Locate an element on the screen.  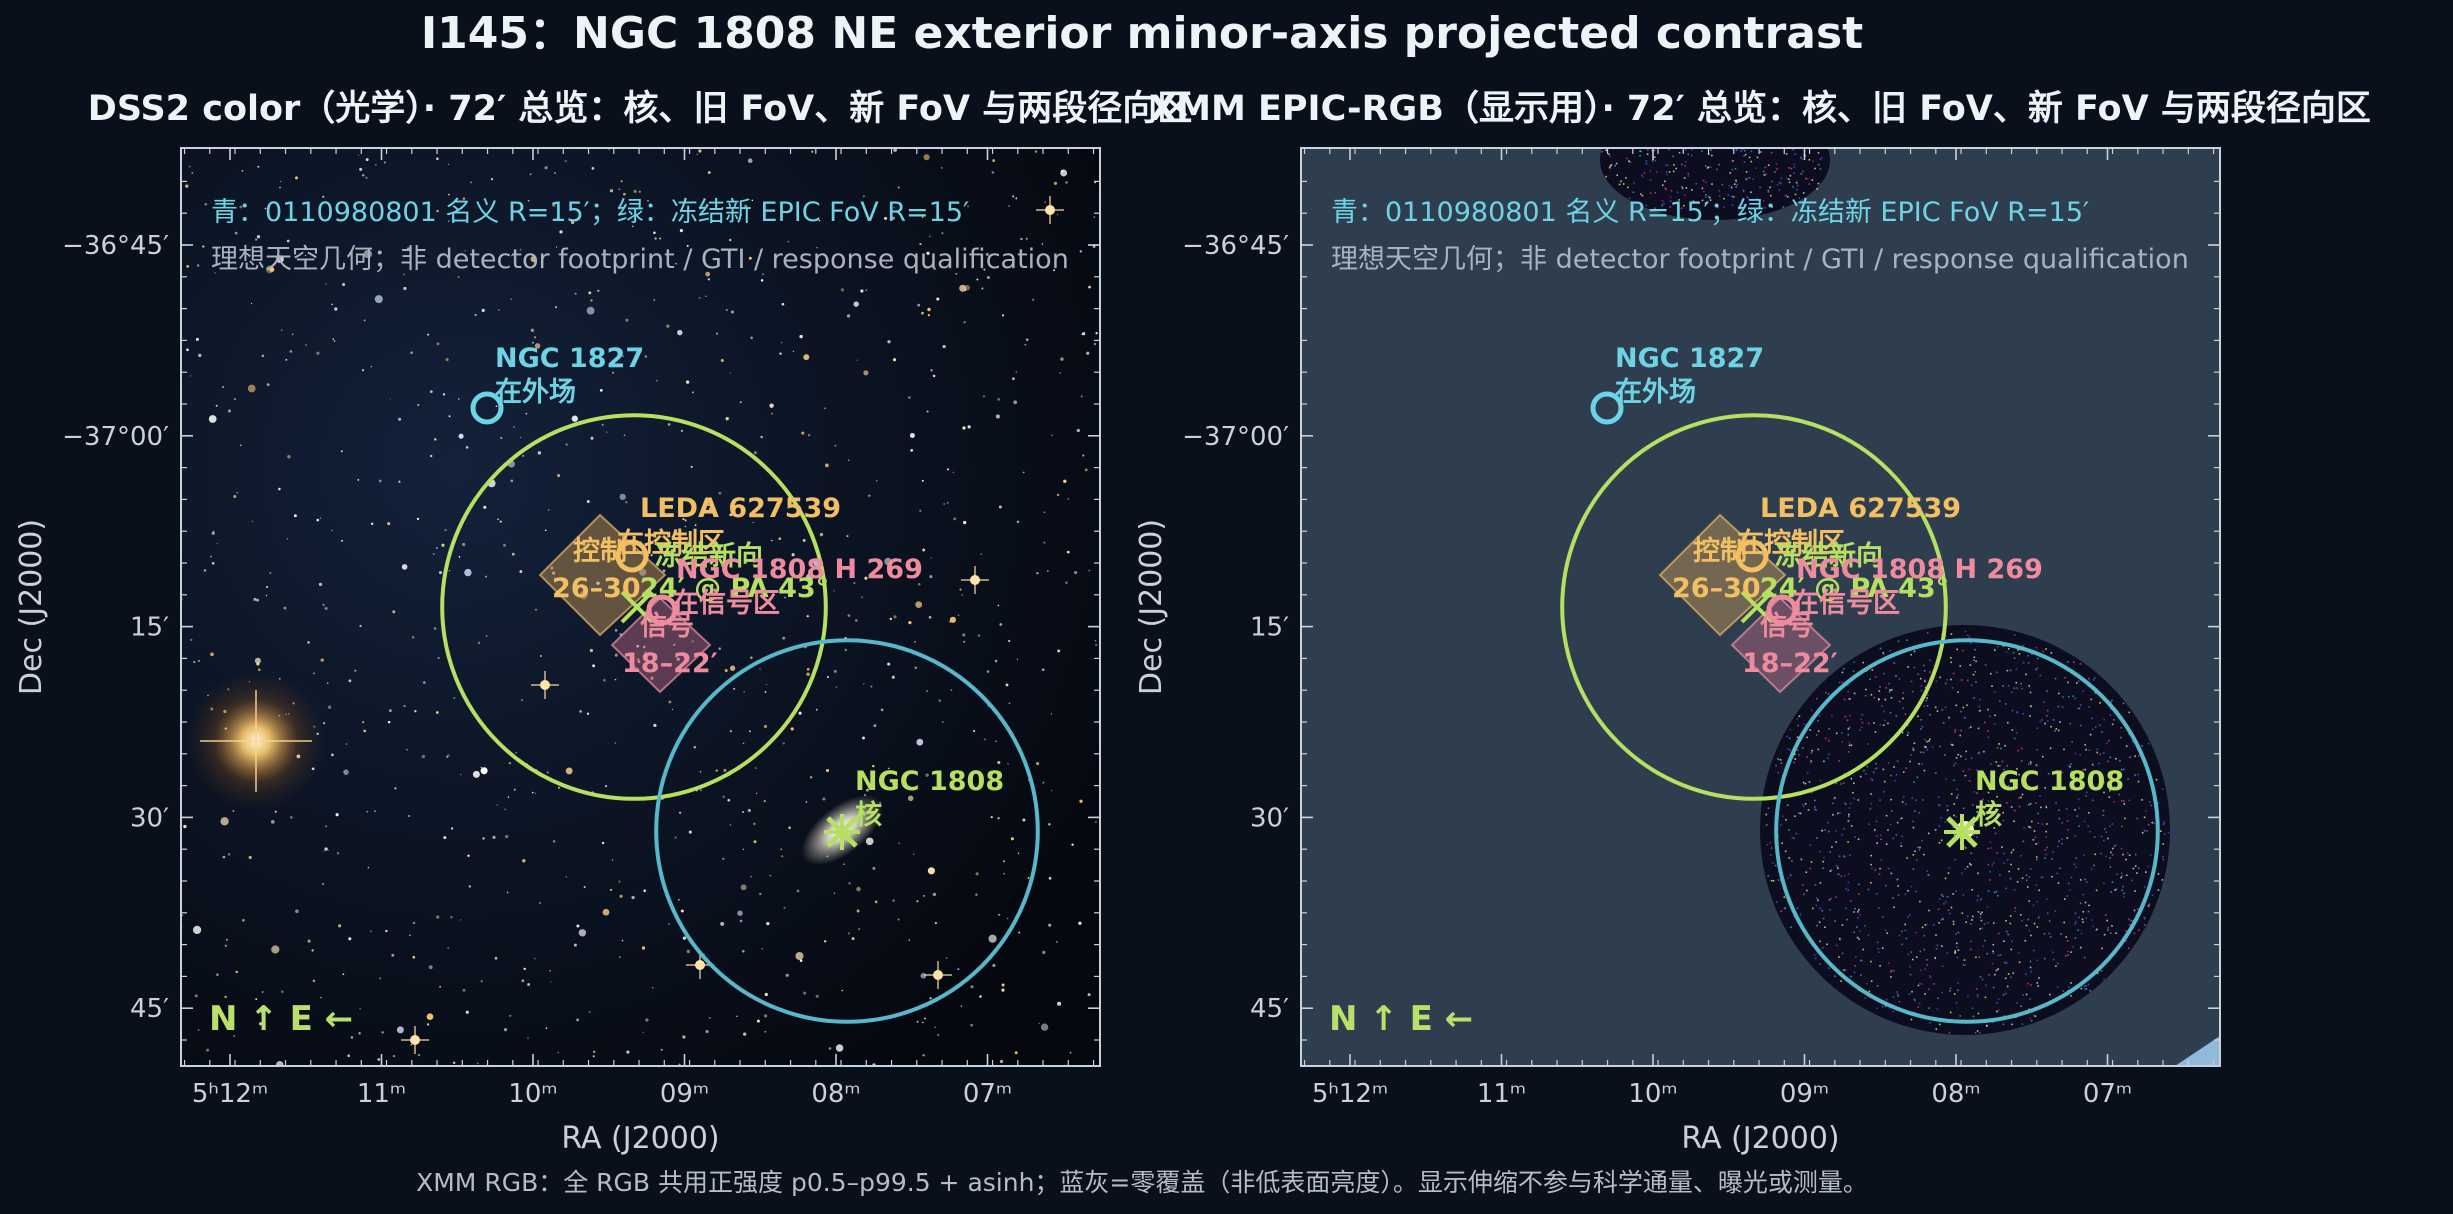
xmm-coverage-top-patch is located at coordinates (1715, 184).